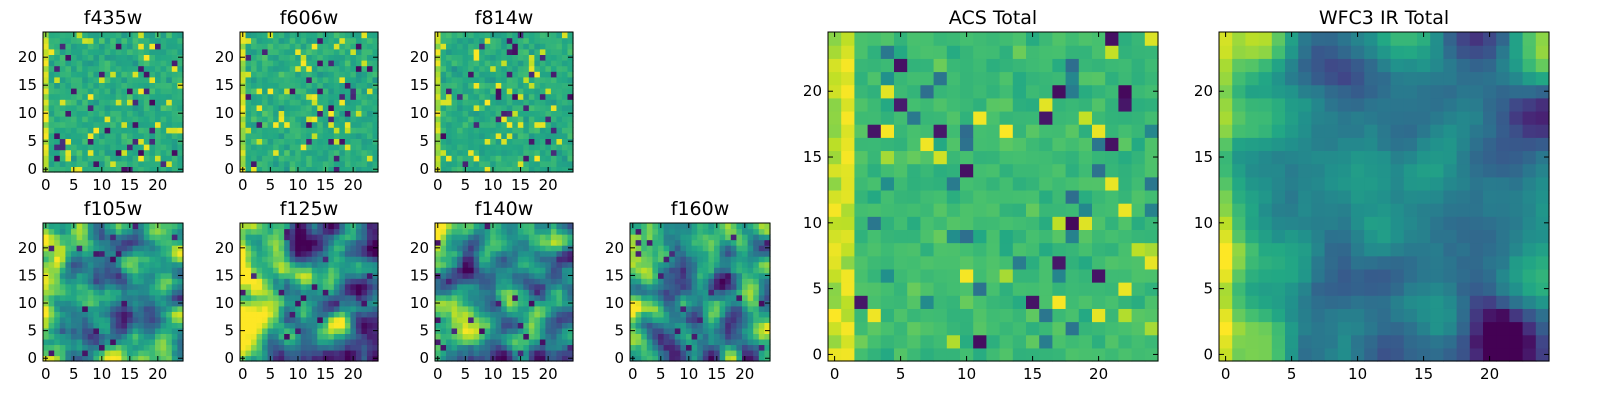 The width and height of the screenshot is (1600, 400). Describe the element at coordinates (27, 85) in the screenshot. I see `y-tick-label: 15` at that location.